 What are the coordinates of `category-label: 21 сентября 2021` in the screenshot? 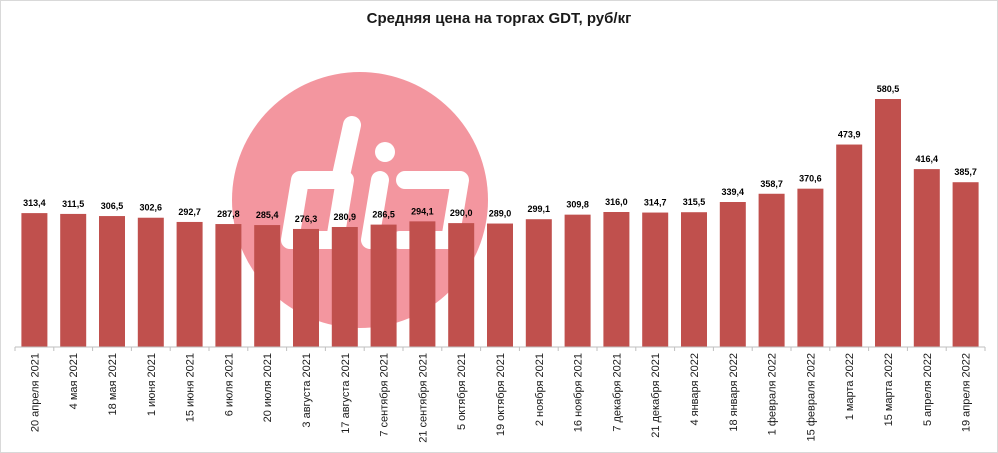 It's located at (423, 398).